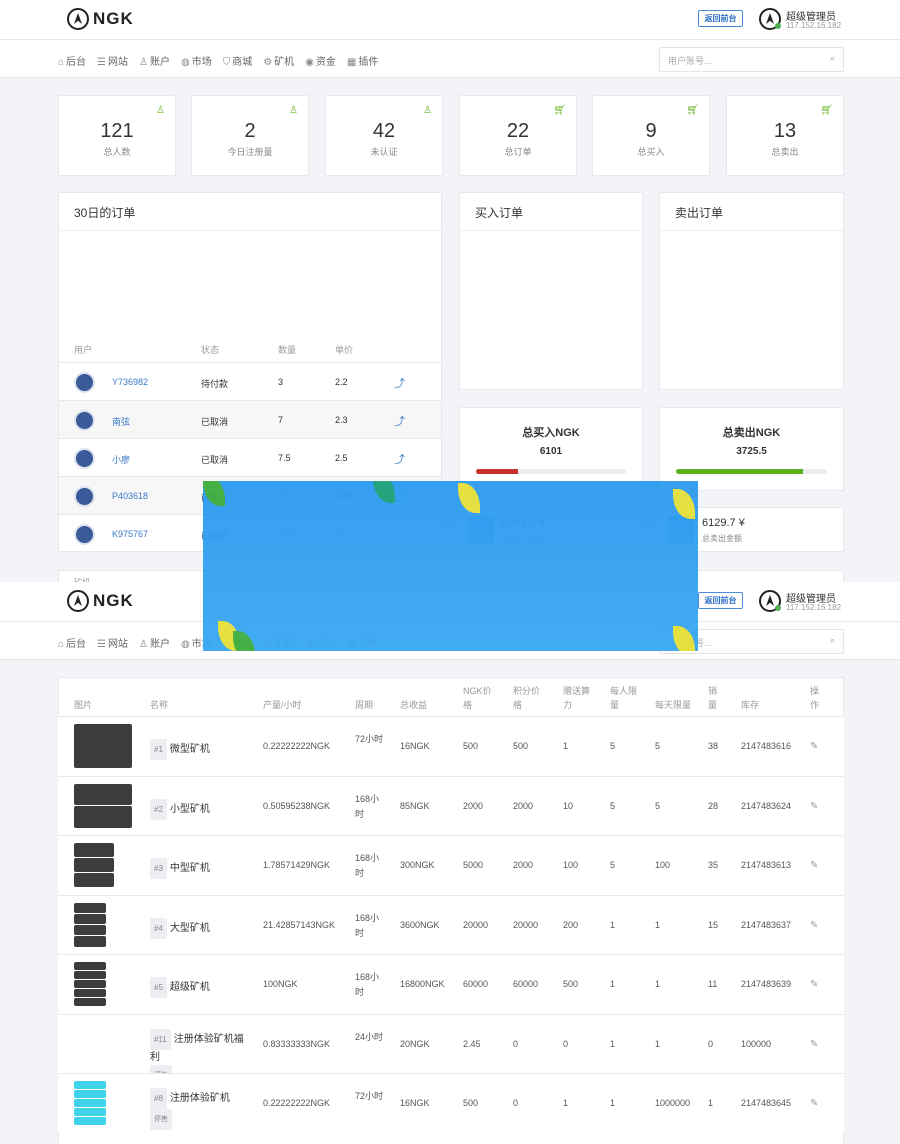  What do you see at coordinates (281, 382) in the screenshot?
I see `order-quantity: 3` at bounding box center [281, 382].